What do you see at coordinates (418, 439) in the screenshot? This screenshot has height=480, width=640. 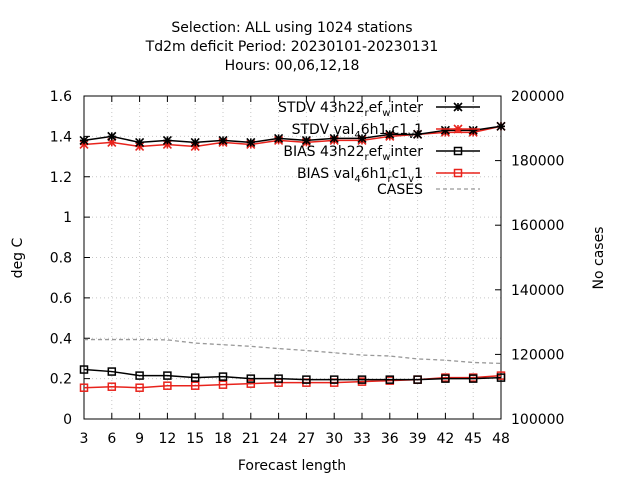 I see `x-tick-label: 39` at bounding box center [418, 439].